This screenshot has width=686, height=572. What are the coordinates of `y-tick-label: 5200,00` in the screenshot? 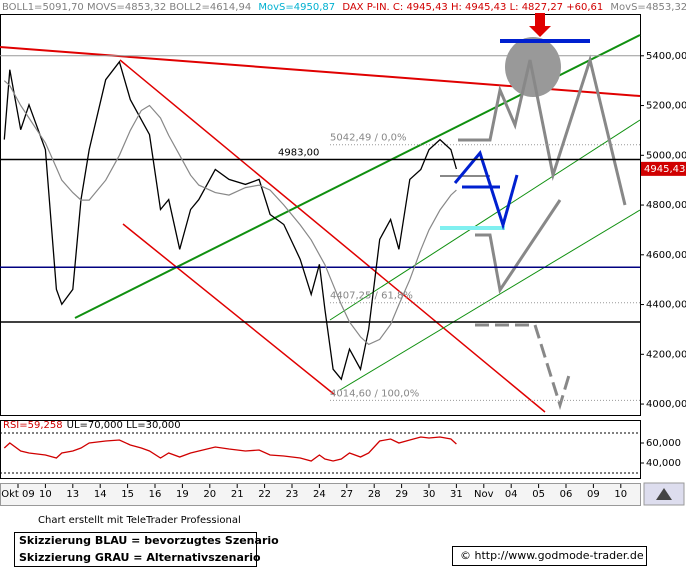 It's located at (666, 106).